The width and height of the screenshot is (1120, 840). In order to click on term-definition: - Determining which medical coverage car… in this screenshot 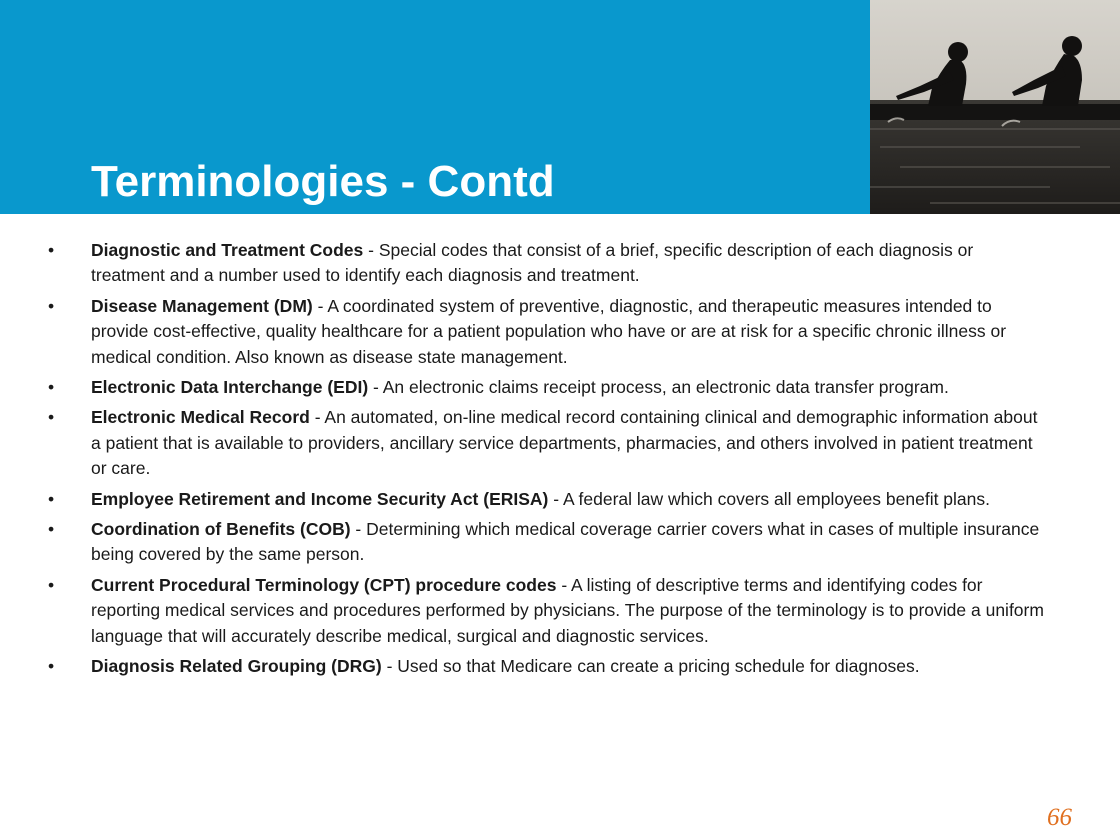, I will do `click(565, 542)`.